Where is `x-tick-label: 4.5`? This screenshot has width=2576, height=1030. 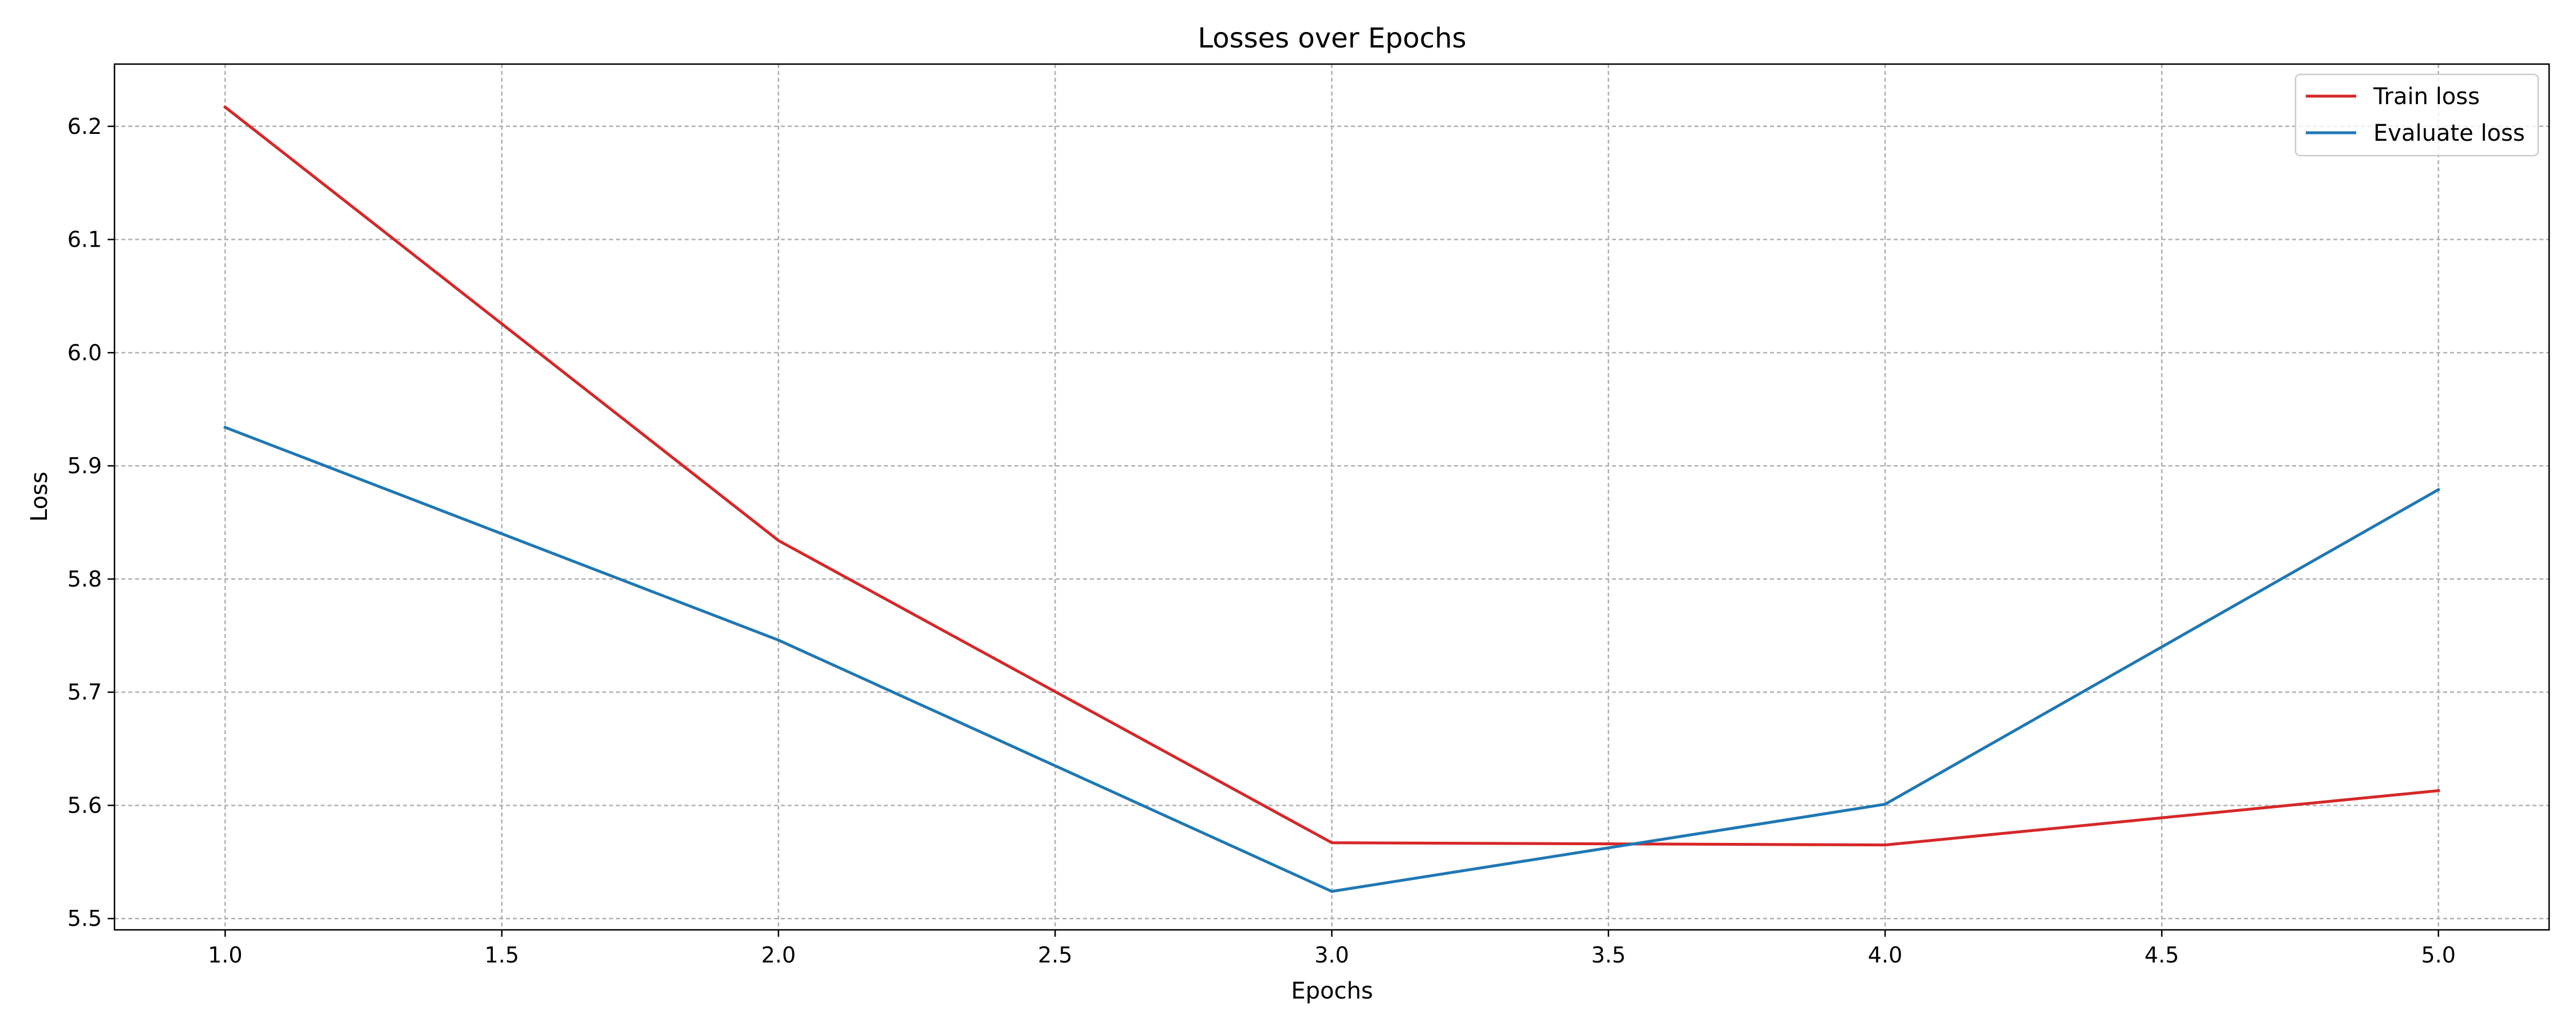 x-tick-label: 4.5 is located at coordinates (2161, 955).